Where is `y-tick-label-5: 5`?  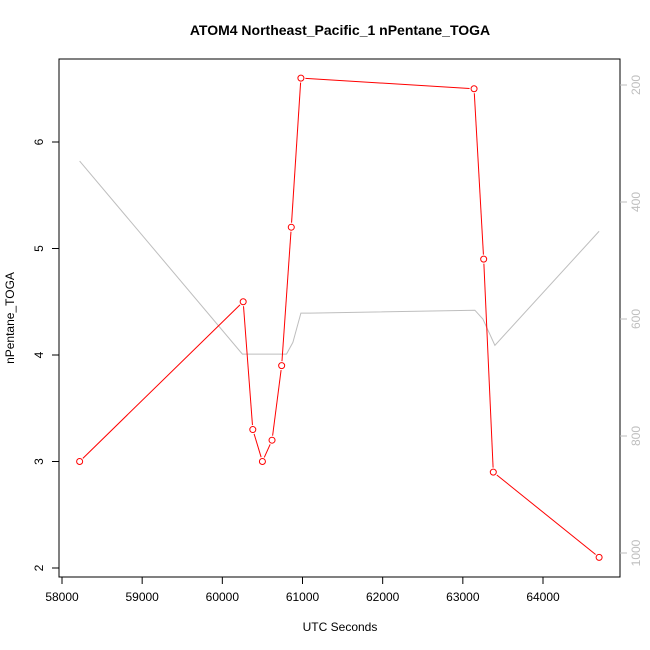 y-tick-label-5: 5 is located at coordinates (39, 248).